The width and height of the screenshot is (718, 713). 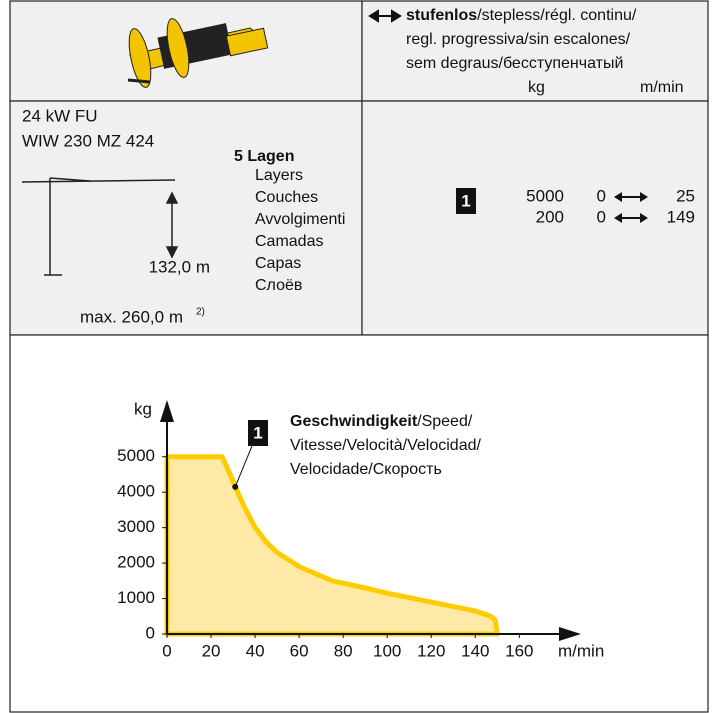 What do you see at coordinates (300, 219) in the screenshot?
I see `layer-name: Avvolgimenti` at bounding box center [300, 219].